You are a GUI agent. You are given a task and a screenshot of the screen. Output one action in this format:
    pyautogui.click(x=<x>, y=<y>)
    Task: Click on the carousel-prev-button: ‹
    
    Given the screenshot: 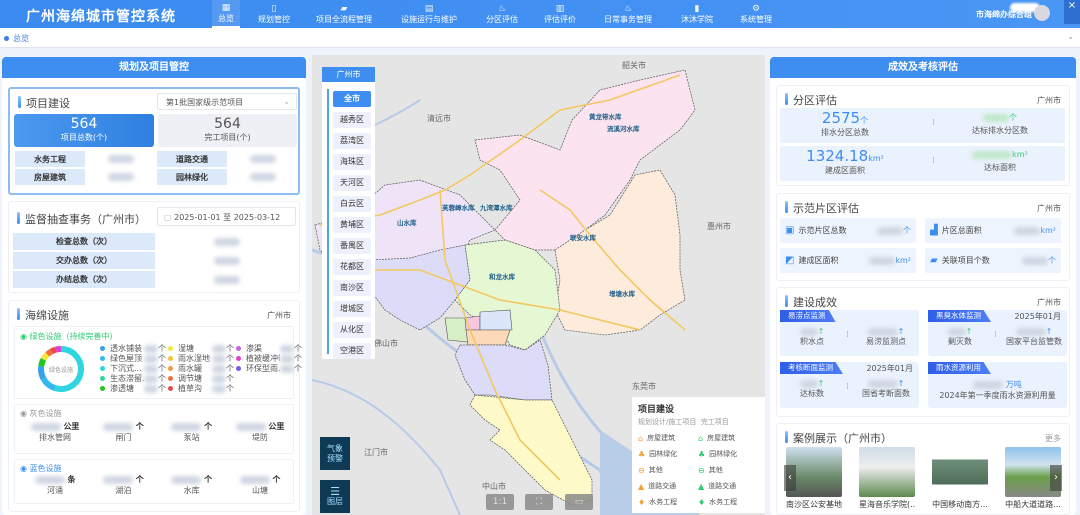 What is the action you would take?
    pyautogui.click(x=790, y=478)
    